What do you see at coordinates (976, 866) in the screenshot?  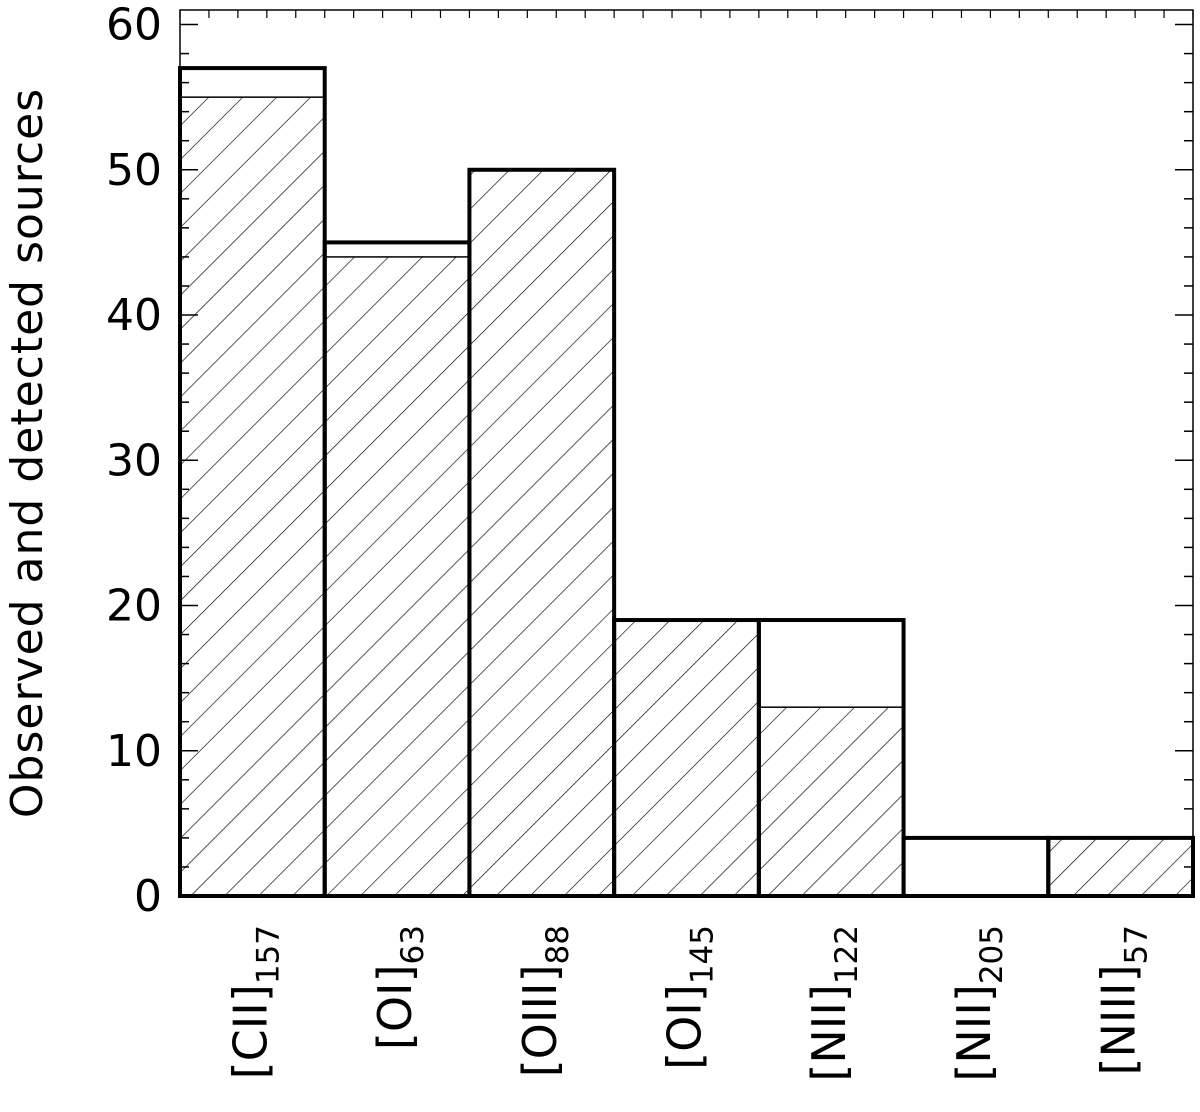 I see `observed-bar` at bounding box center [976, 866].